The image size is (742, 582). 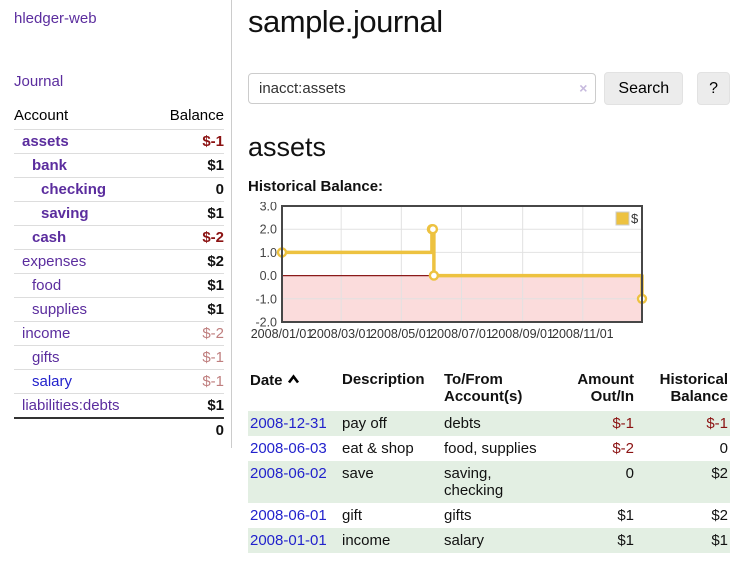 What do you see at coordinates (489, 515) in the screenshot?
I see `table-row: 2008-06-01 gift gifts $1 $2` at bounding box center [489, 515].